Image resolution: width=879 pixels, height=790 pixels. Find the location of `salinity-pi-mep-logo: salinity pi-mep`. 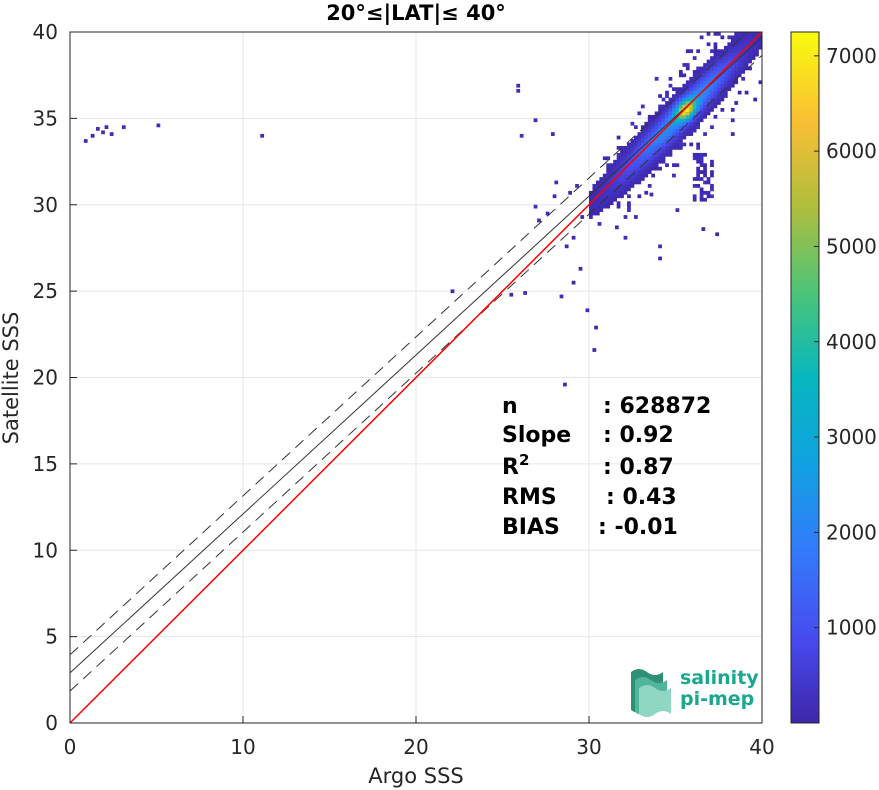

salinity-pi-mep-logo: salinity pi-mep is located at coordinates (695, 692).